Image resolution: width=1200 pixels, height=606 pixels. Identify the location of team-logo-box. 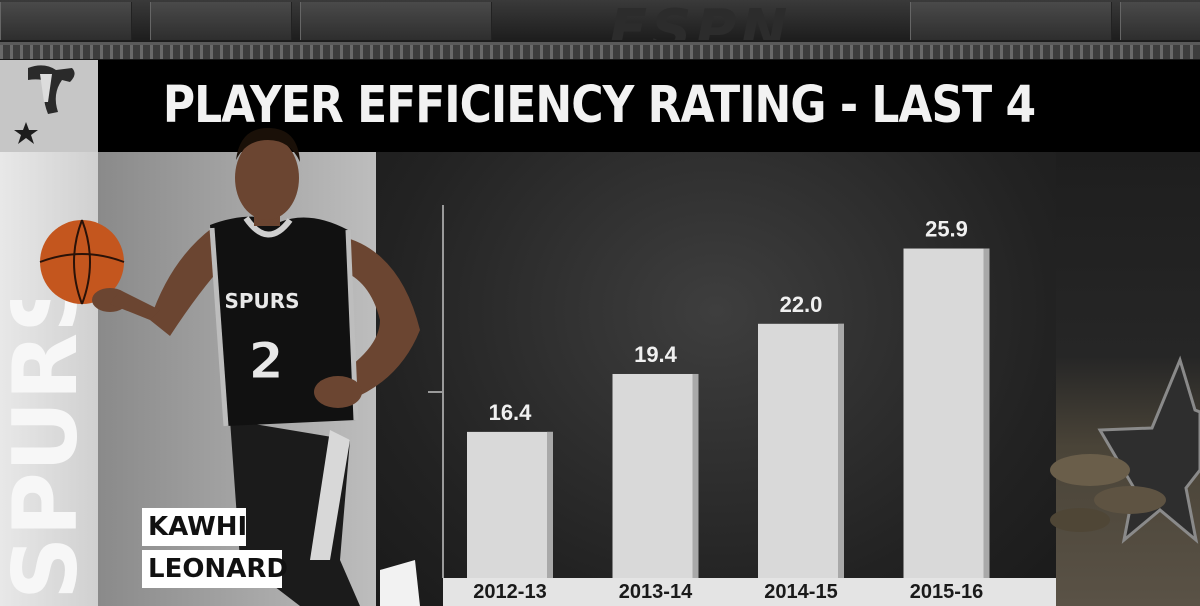
(49, 106).